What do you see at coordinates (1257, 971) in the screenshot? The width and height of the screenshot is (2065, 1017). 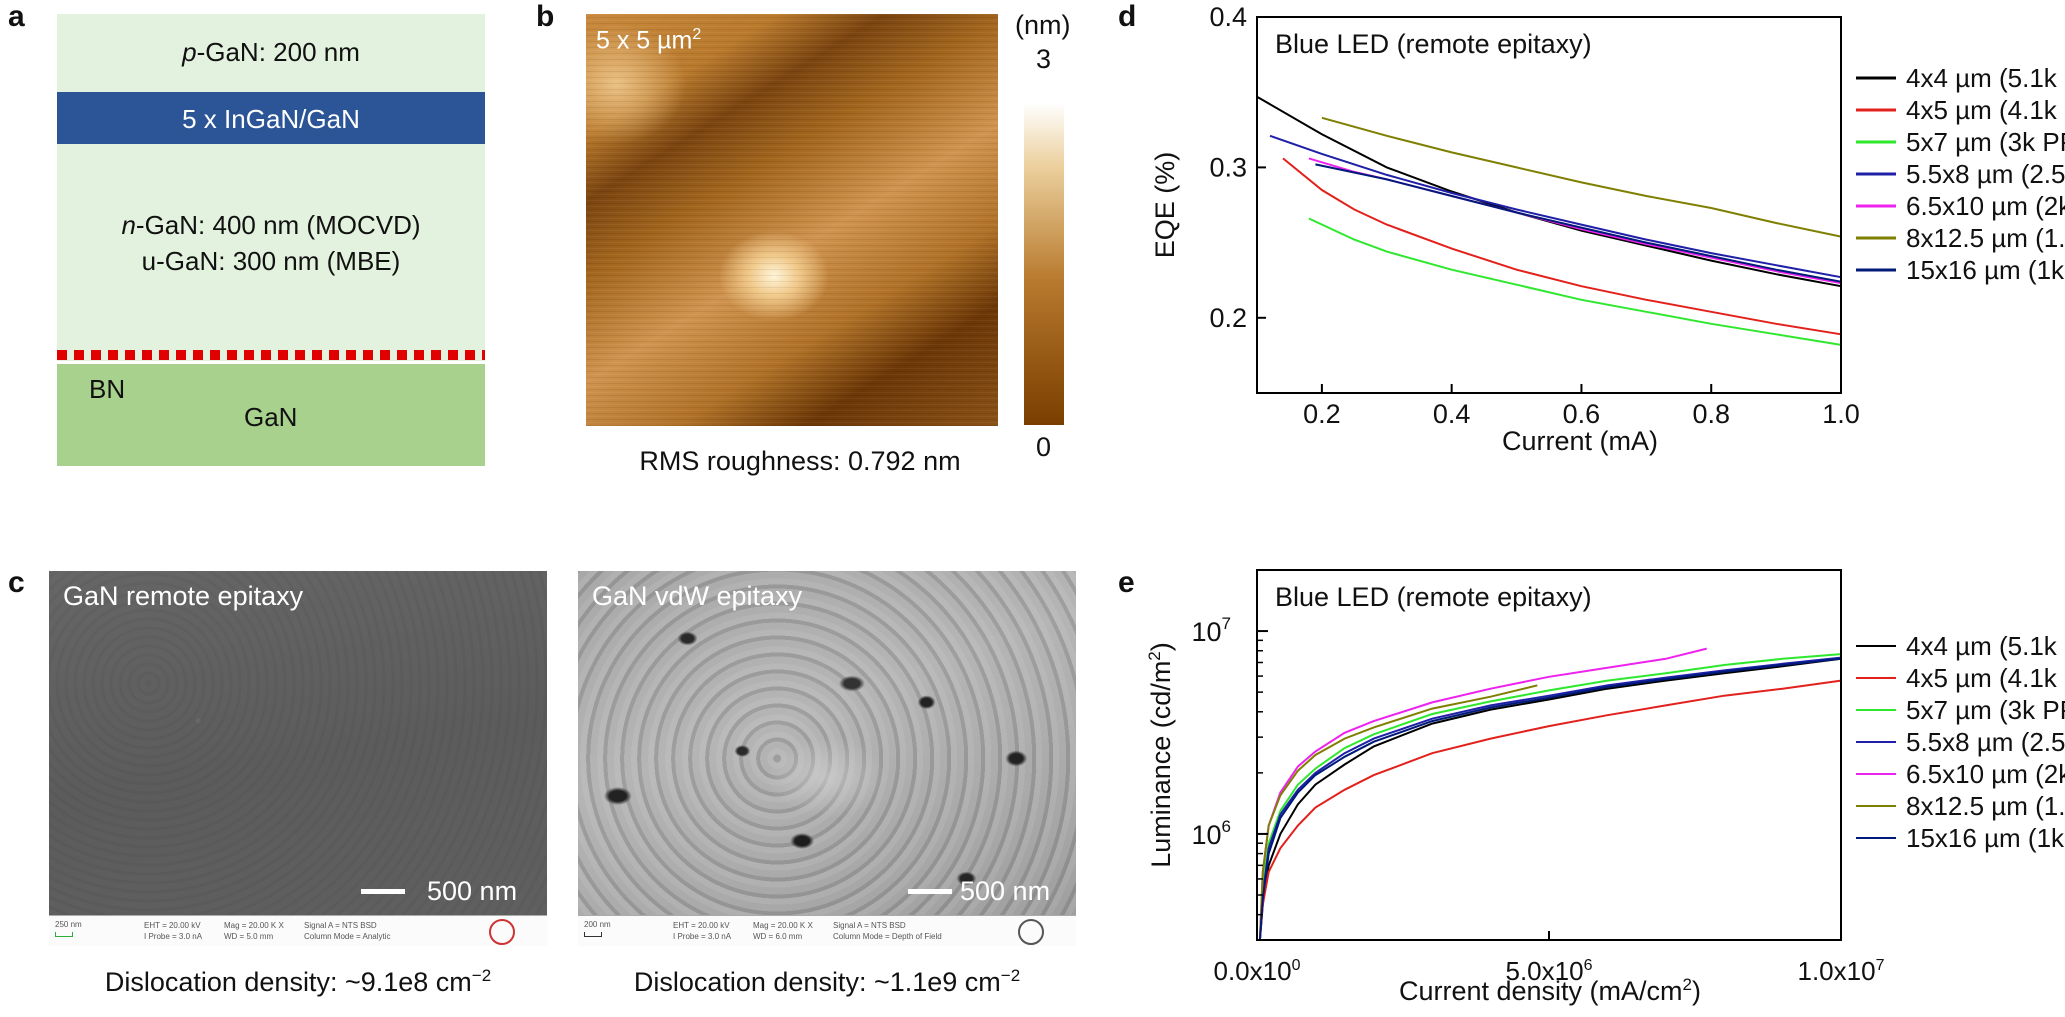 I see `luminance-x-tick-label: 0.0x100` at bounding box center [1257, 971].